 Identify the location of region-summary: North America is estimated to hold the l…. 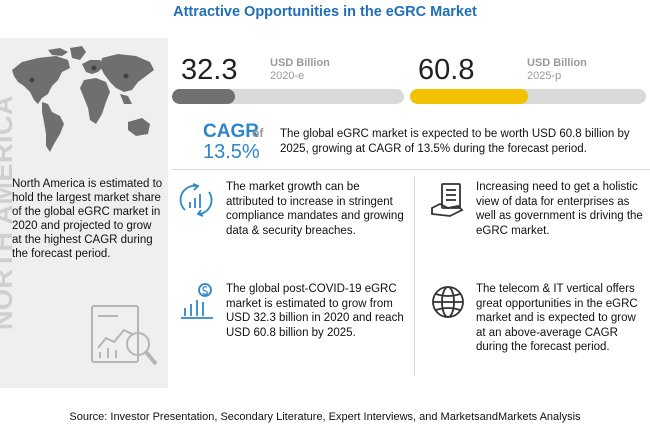
(87, 219).